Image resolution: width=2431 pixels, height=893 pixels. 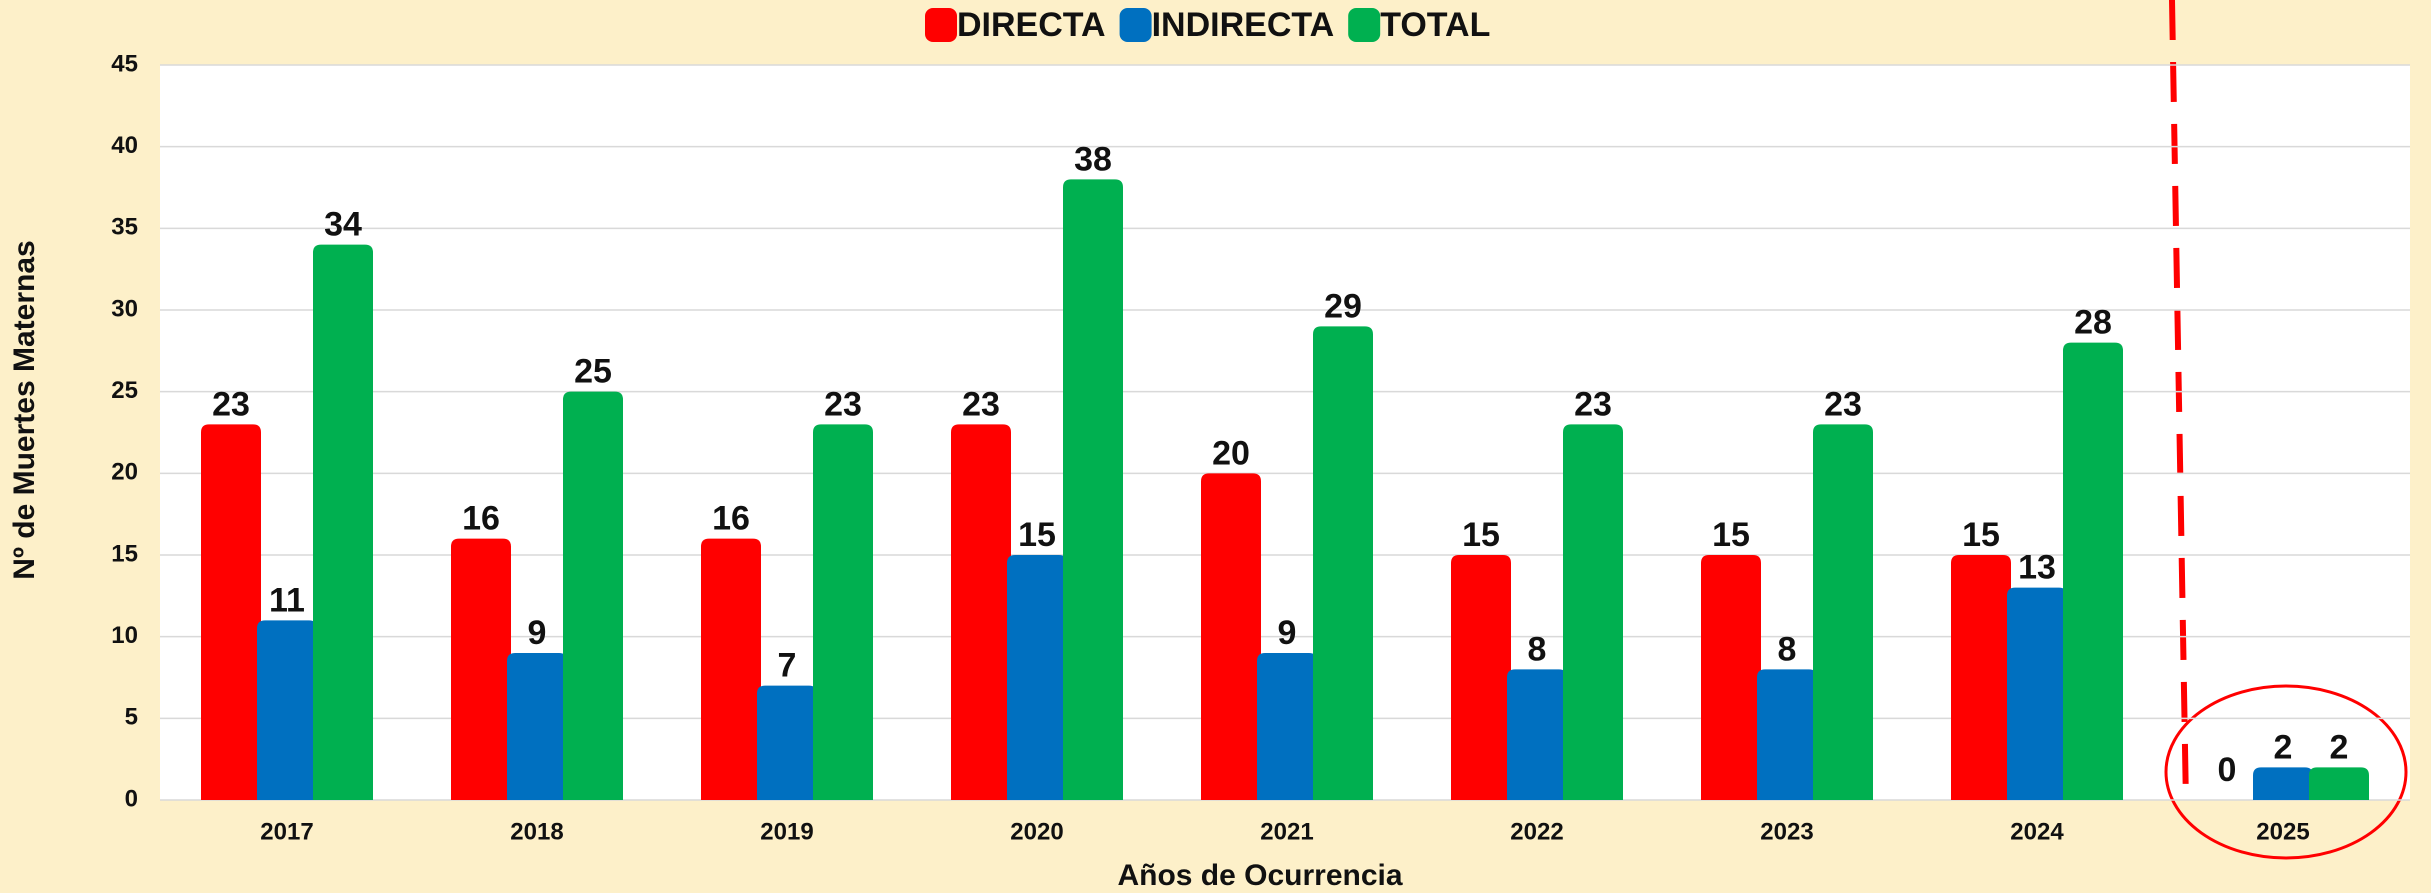 What do you see at coordinates (2227, 770) in the screenshot?
I see `value-label: 0` at bounding box center [2227, 770].